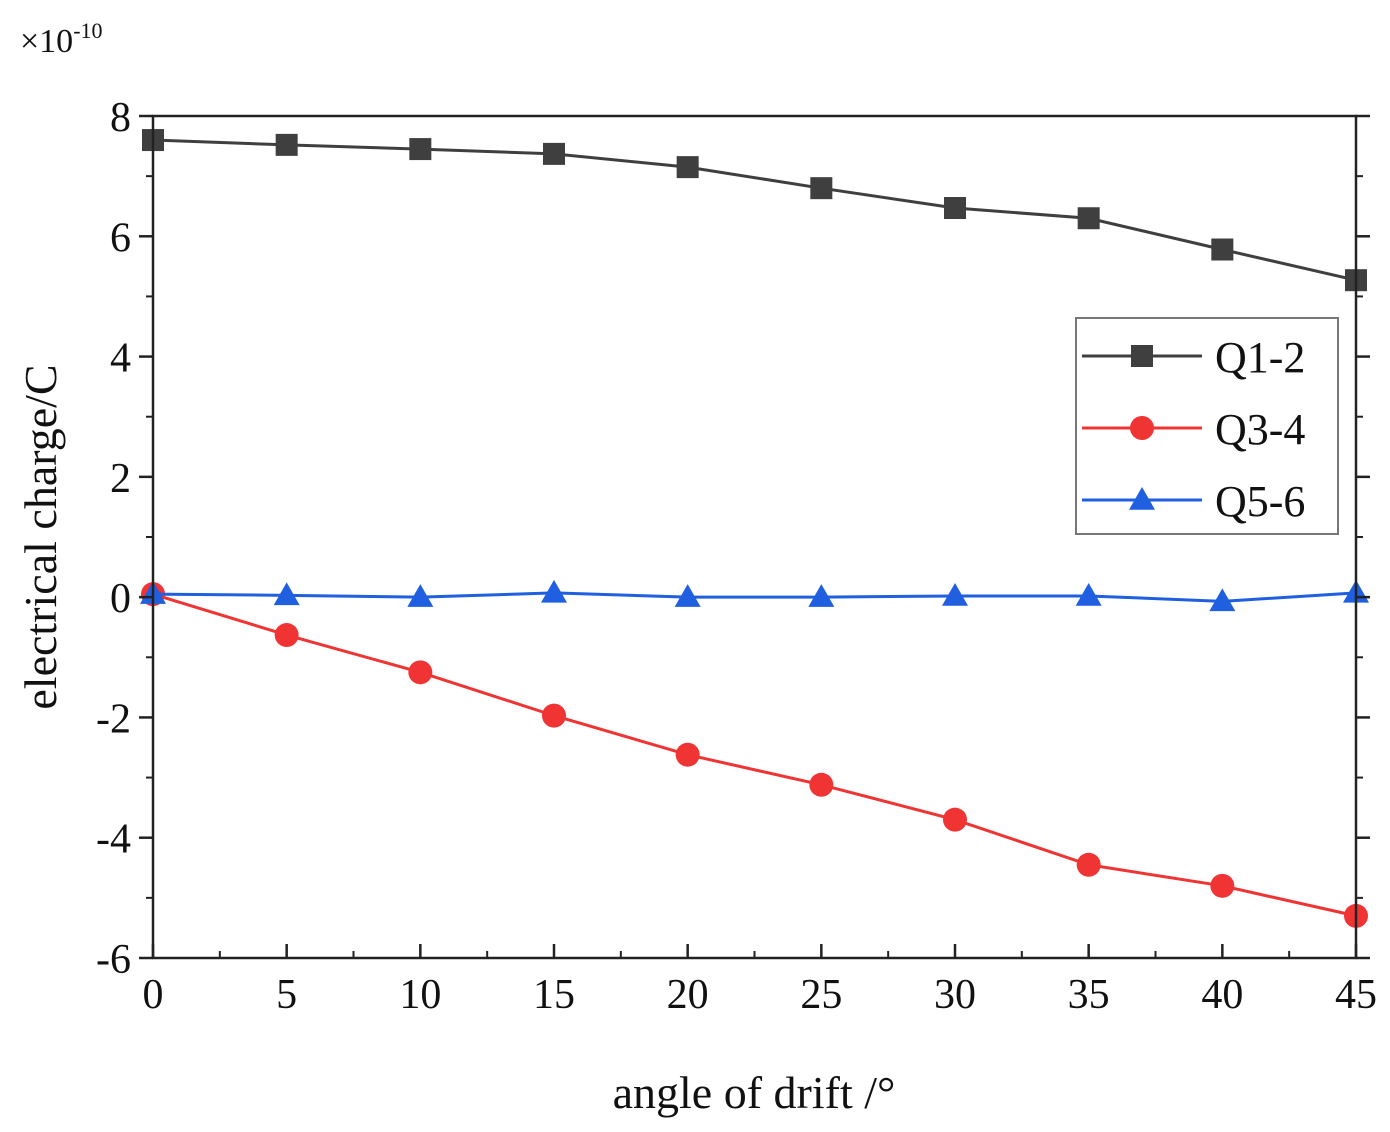  Describe the element at coordinates (420, 995) in the screenshot. I see `x-tick-label: 10` at that location.